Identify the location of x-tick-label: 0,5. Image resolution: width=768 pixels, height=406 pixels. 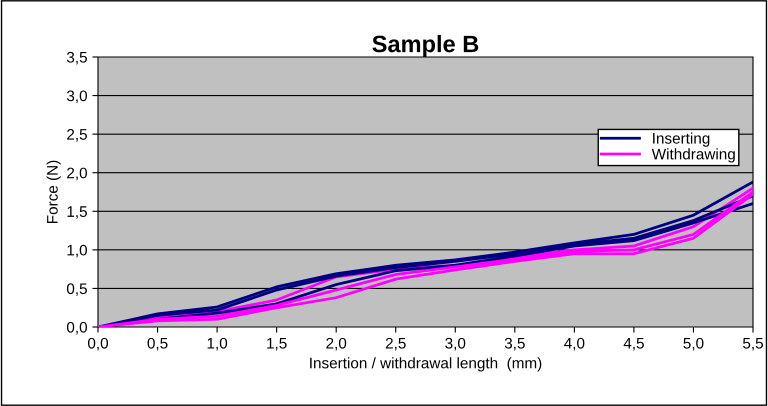
(158, 344).